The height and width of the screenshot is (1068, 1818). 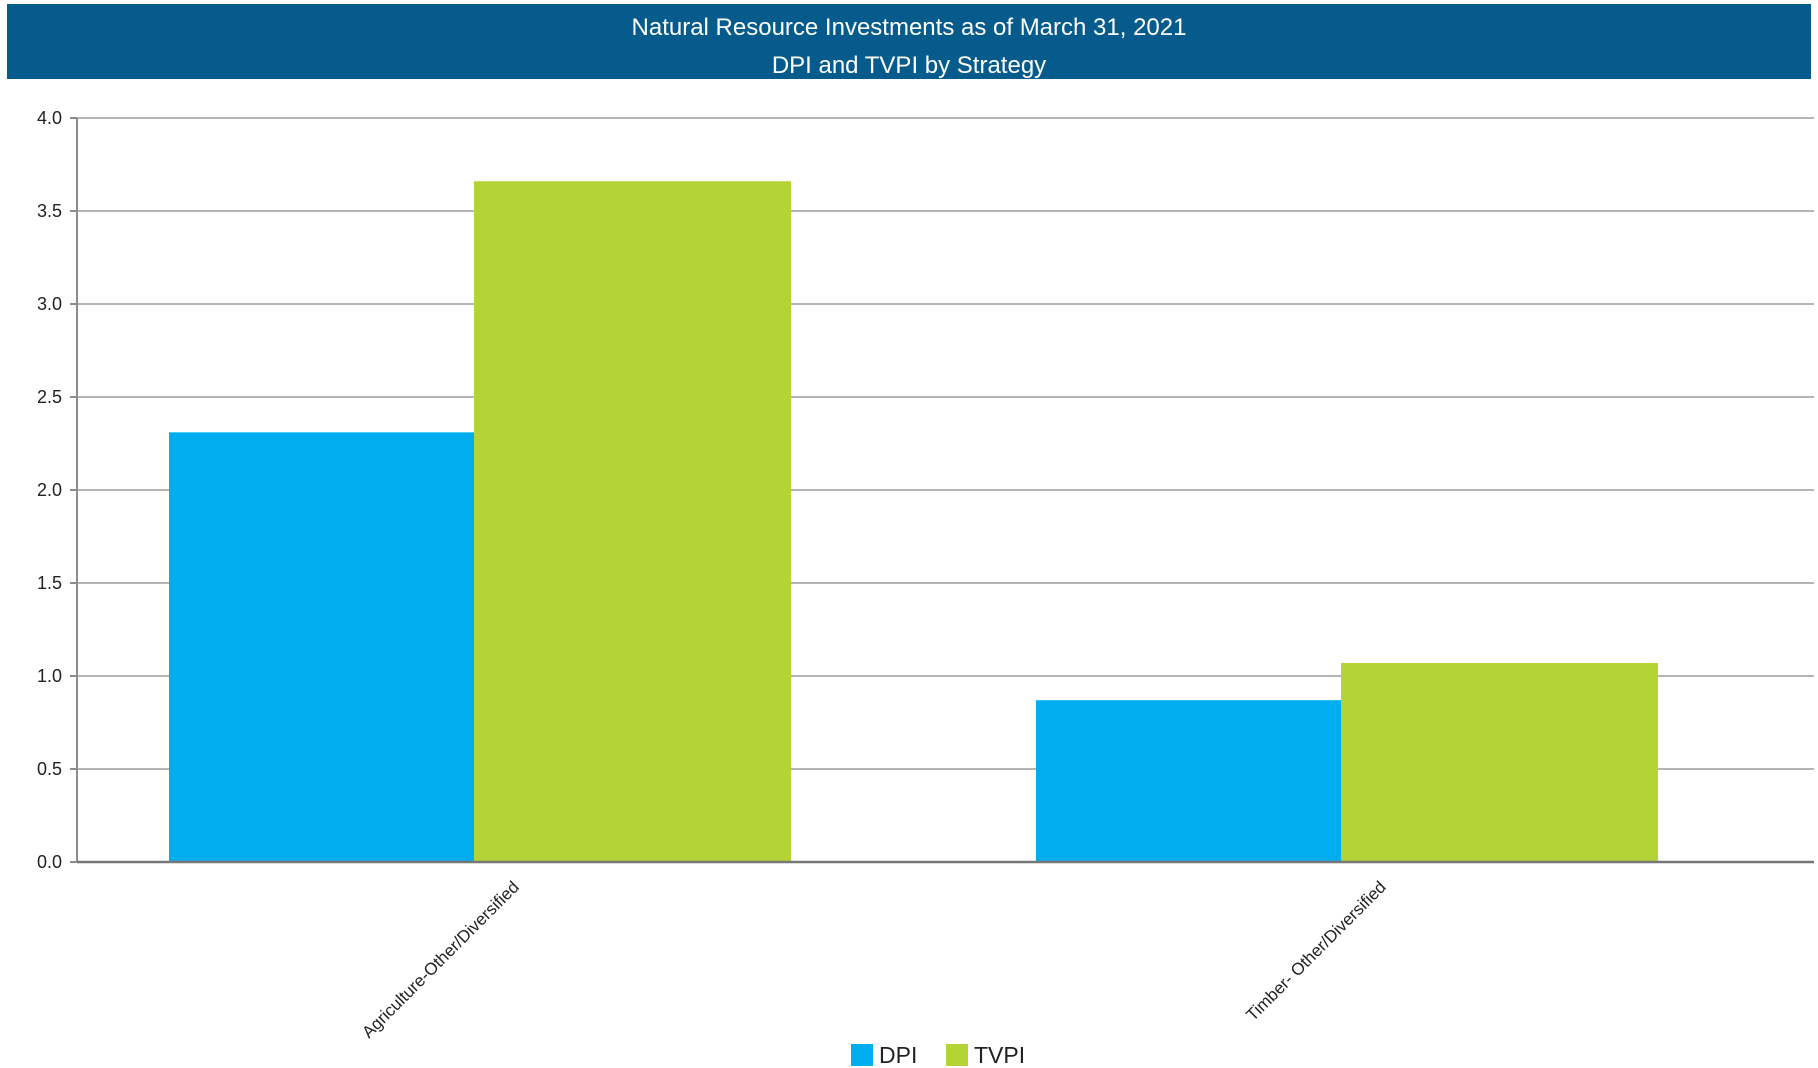 What do you see at coordinates (898, 1055) in the screenshot?
I see `legend-label-dpi: DPI` at bounding box center [898, 1055].